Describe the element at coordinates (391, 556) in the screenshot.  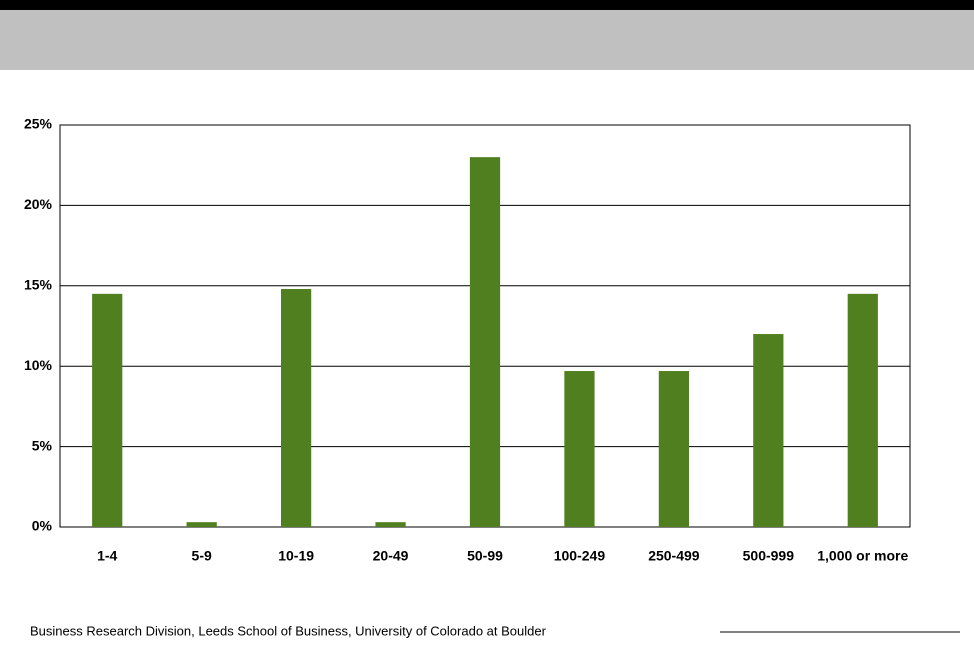
I see `x-tick-label: 20-49` at that location.